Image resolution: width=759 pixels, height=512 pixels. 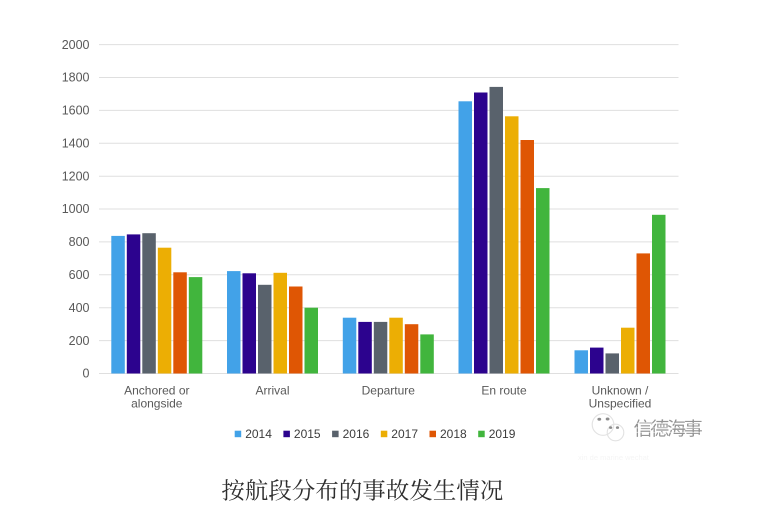 What do you see at coordinates (614, 457) in the screenshot?
I see `svg-text: xin de marine wechat` at bounding box center [614, 457].